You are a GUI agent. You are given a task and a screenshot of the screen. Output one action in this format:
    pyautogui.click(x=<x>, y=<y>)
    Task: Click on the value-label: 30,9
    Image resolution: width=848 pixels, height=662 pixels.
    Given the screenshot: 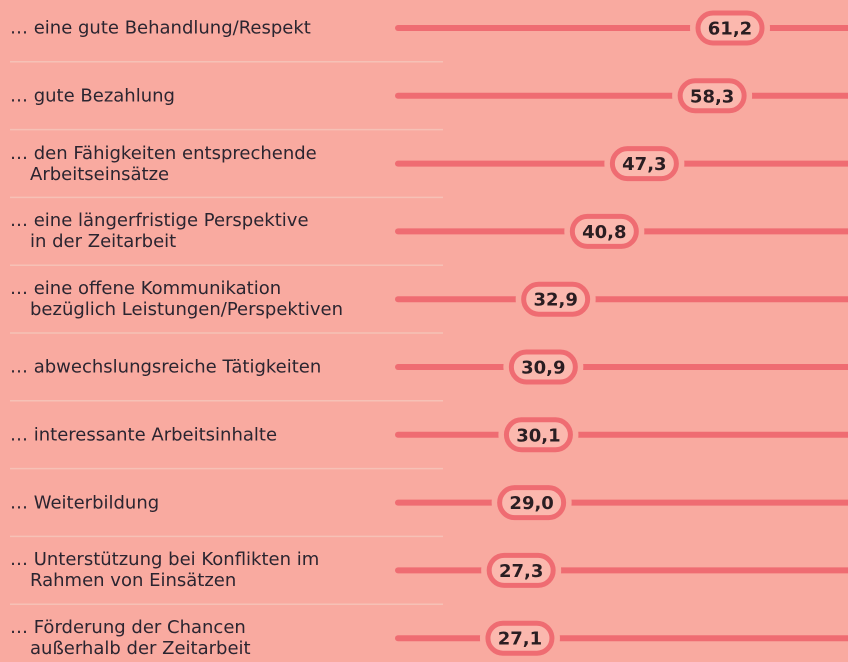 What is the action you would take?
    pyautogui.click(x=543, y=368)
    